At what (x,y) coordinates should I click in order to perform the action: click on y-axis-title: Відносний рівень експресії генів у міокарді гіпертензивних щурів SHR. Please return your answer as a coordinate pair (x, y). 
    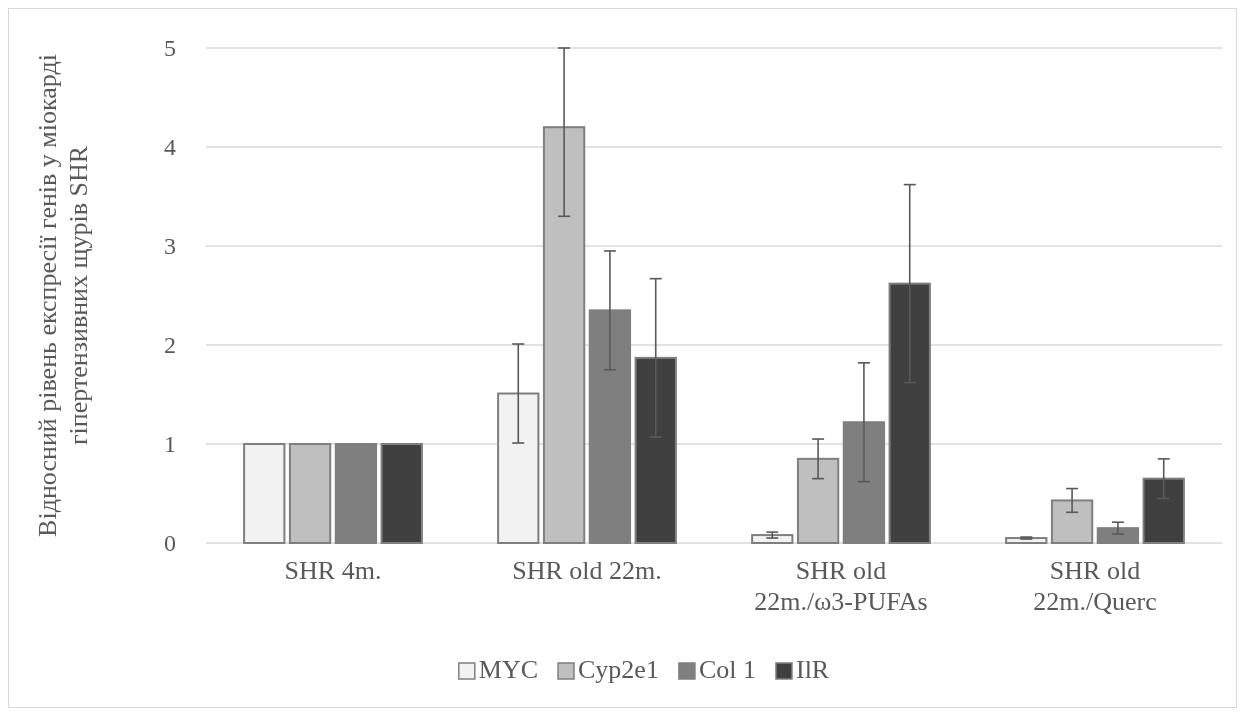
    Looking at the image, I should click on (63, 295).